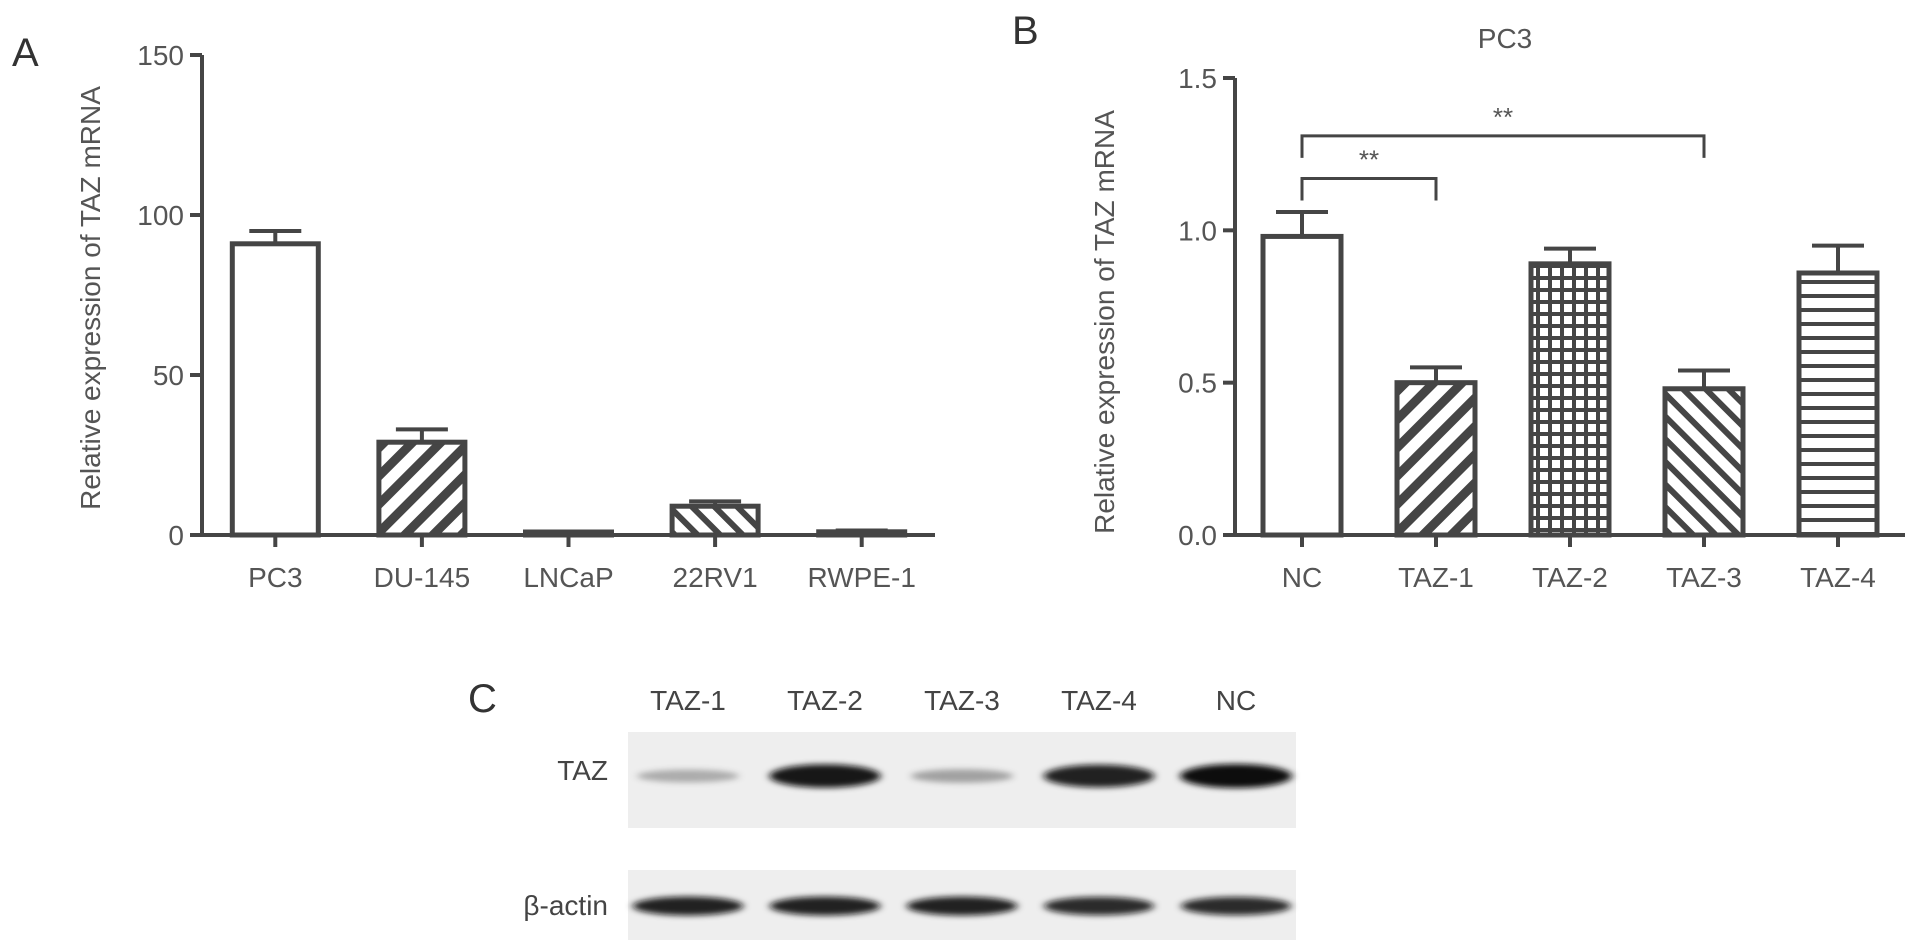  Describe the element at coordinates (825, 700) in the screenshot. I see `blot-lane-label: TAZ-2` at that location.